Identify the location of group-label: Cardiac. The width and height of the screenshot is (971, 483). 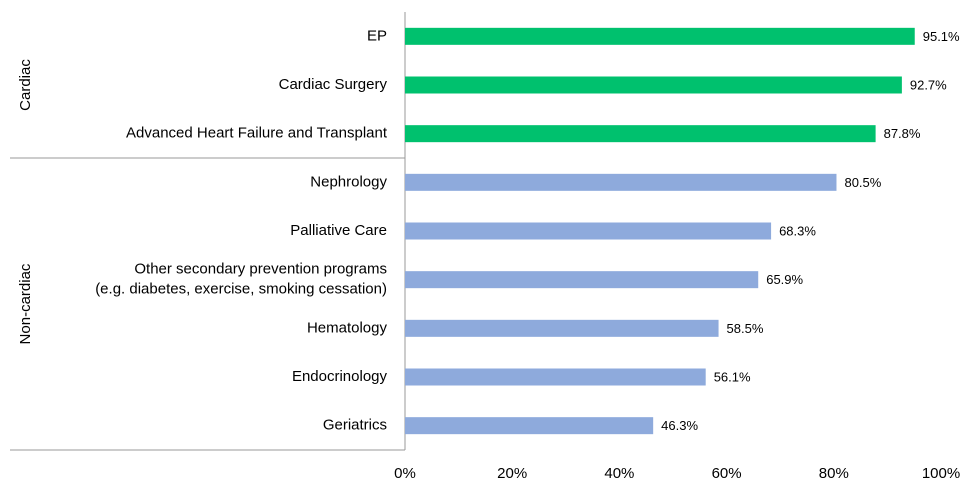
(25, 85).